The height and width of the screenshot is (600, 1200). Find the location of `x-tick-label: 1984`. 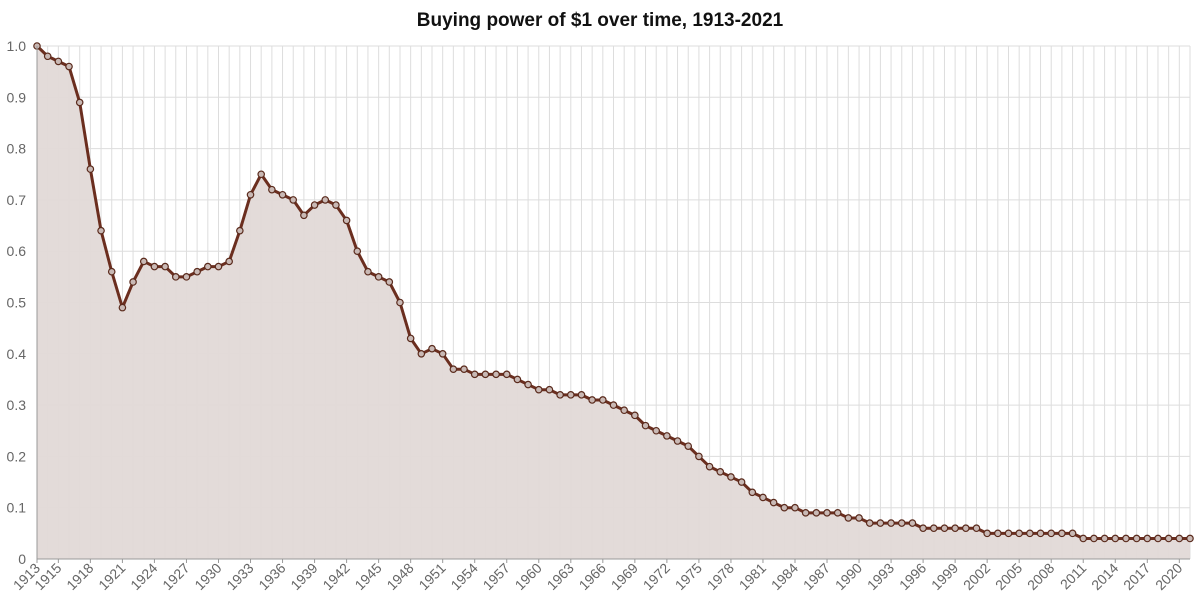

x-tick-label: 1984 is located at coordinates (784, 576).